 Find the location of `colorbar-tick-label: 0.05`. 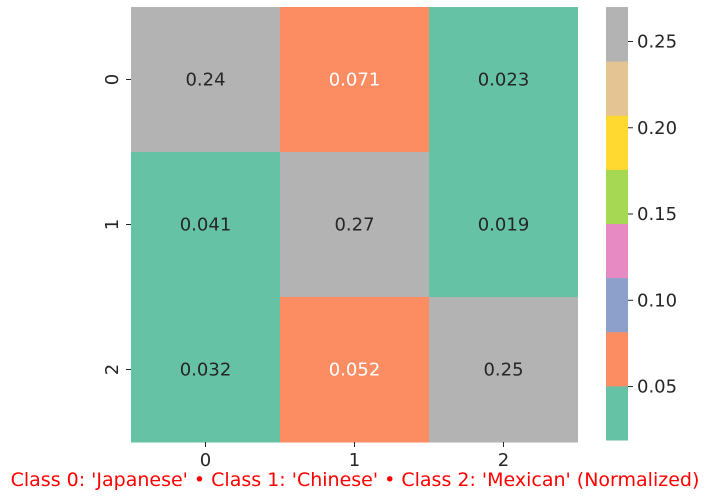

colorbar-tick-label: 0.05 is located at coordinates (657, 387).